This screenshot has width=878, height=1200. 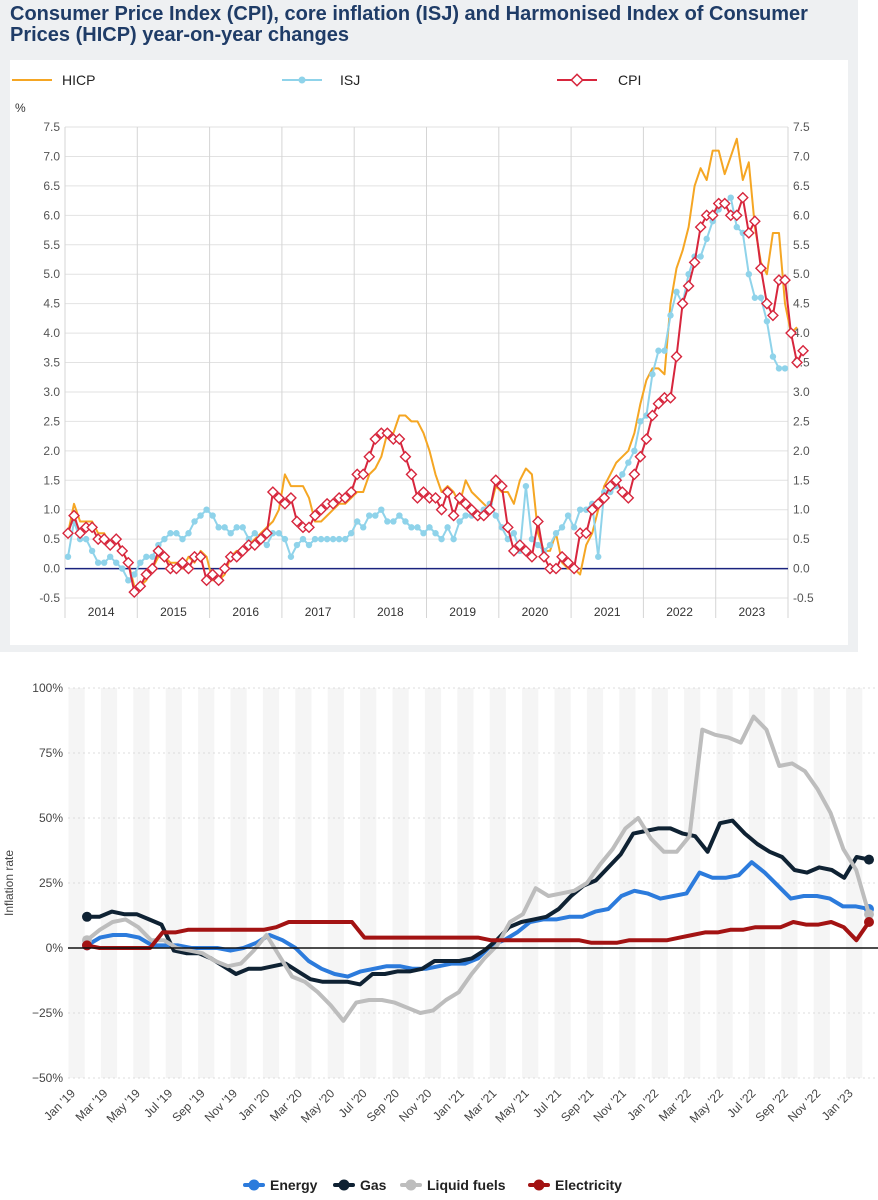 I want to click on y-tick-label-left: 4.0, so click(x=51, y=333).